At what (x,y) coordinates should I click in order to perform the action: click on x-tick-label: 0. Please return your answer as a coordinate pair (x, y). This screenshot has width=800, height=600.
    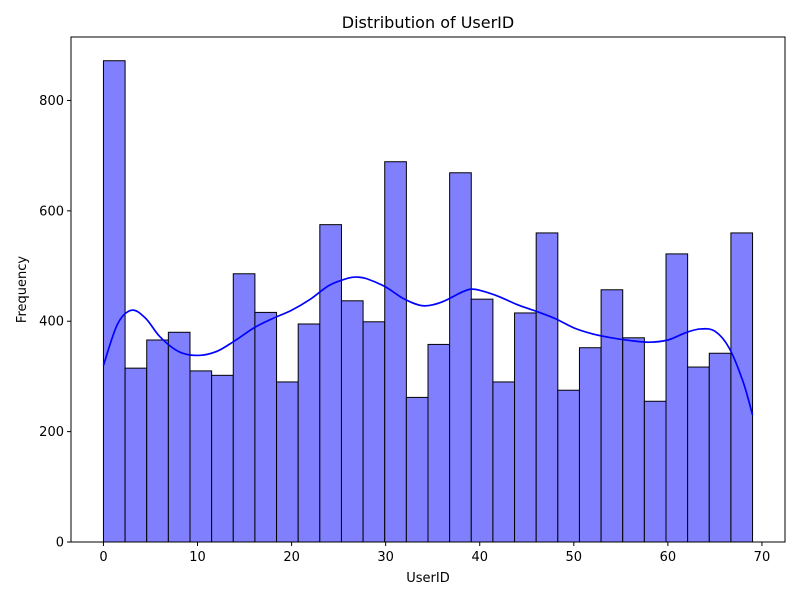
    Looking at the image, I should click on (103, 557).